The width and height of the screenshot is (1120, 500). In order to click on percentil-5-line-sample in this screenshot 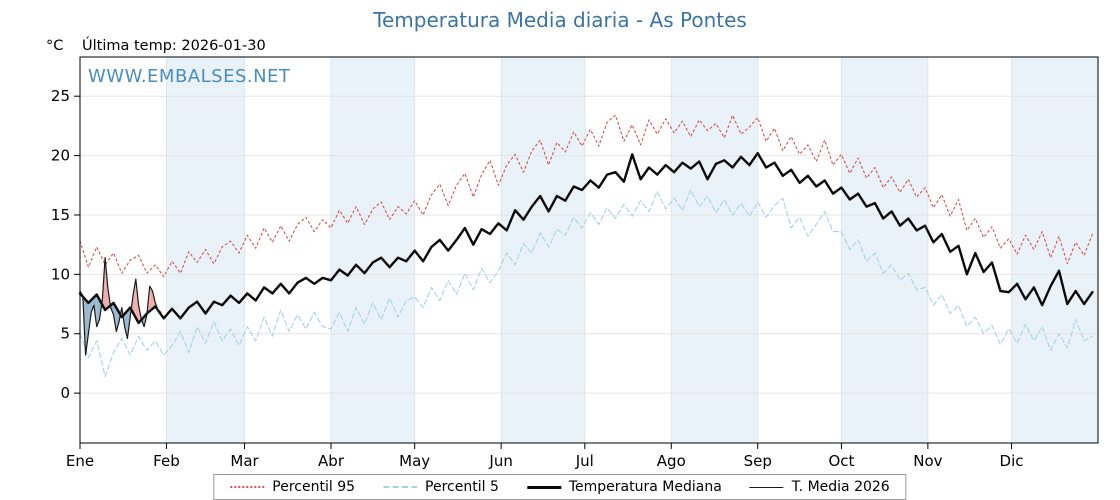, I will do `click(400, 487)`.